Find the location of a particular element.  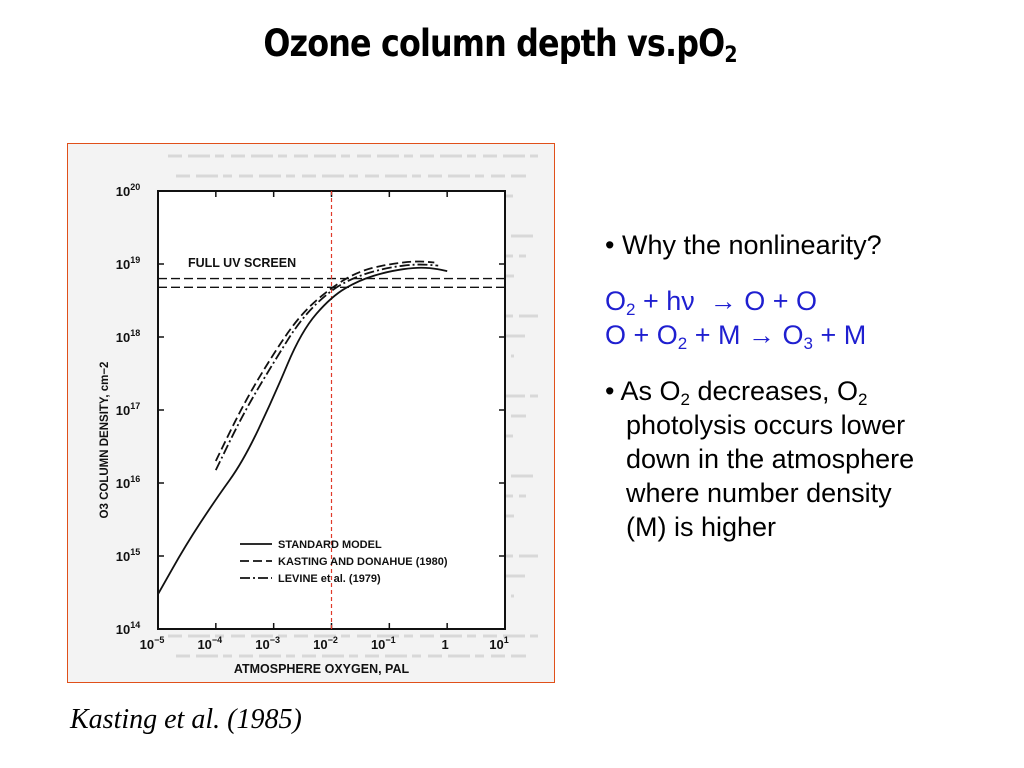

x-tick-label: 10⁻⁵ is located at coordinates (152, 643).